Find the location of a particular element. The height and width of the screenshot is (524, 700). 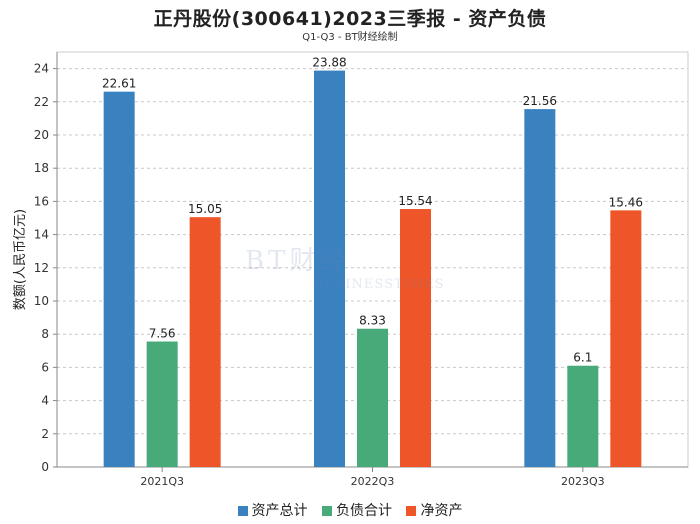

bar-value-label: 21.56 is located at coordinates (540, 101).